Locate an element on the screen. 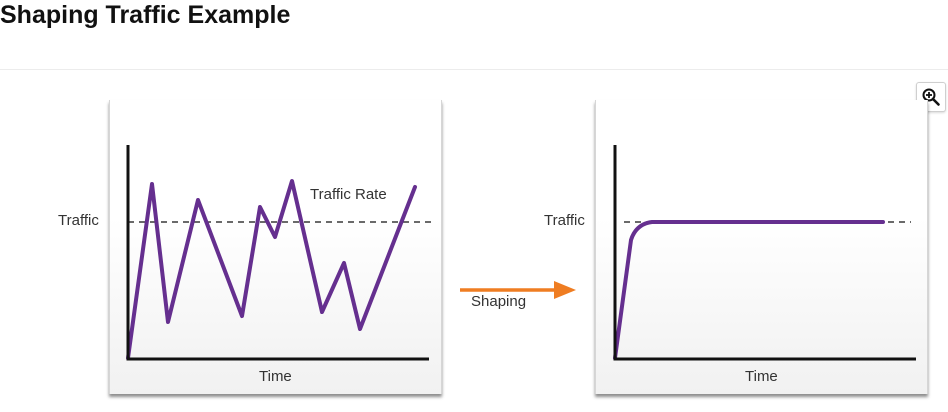  shaping-label: Shaping is located at coordinates (498, 301).